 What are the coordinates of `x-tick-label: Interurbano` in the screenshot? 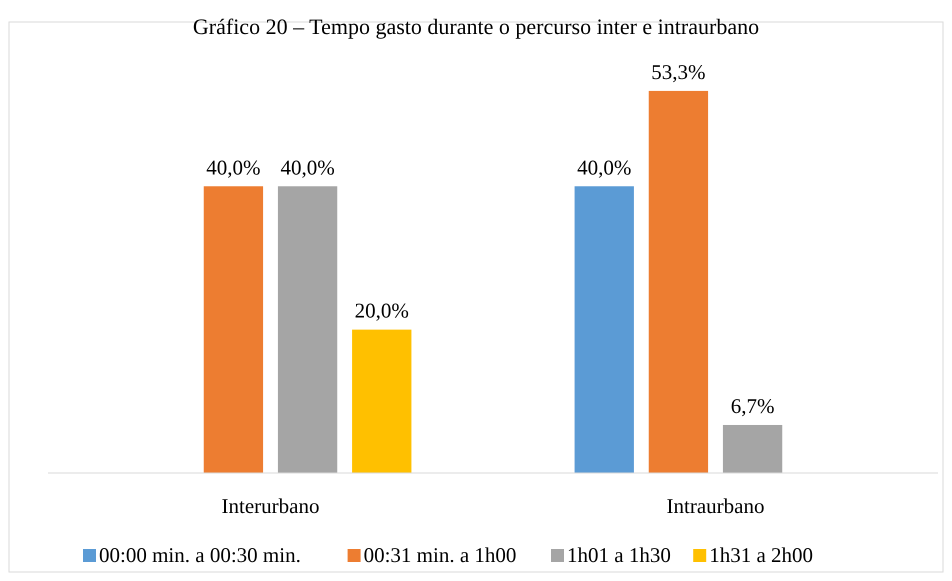 It's located at (271, 506).